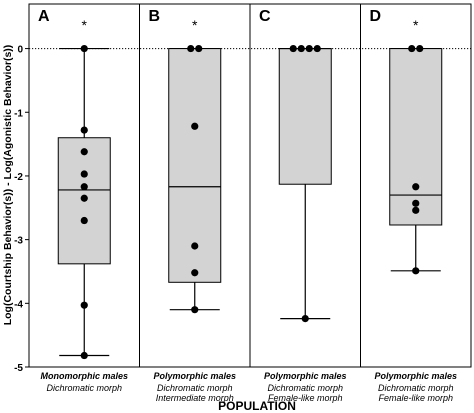  Describe the element at coordinates (265, 16) in the screenshot. I see `panel-letter: C` at that location.